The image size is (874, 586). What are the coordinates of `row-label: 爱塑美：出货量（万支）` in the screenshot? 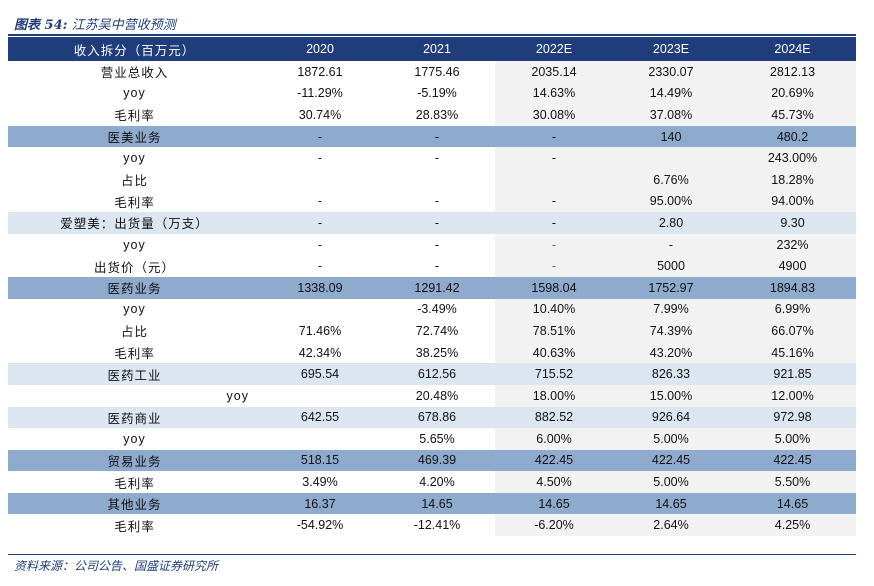 It's located at (134, 223).